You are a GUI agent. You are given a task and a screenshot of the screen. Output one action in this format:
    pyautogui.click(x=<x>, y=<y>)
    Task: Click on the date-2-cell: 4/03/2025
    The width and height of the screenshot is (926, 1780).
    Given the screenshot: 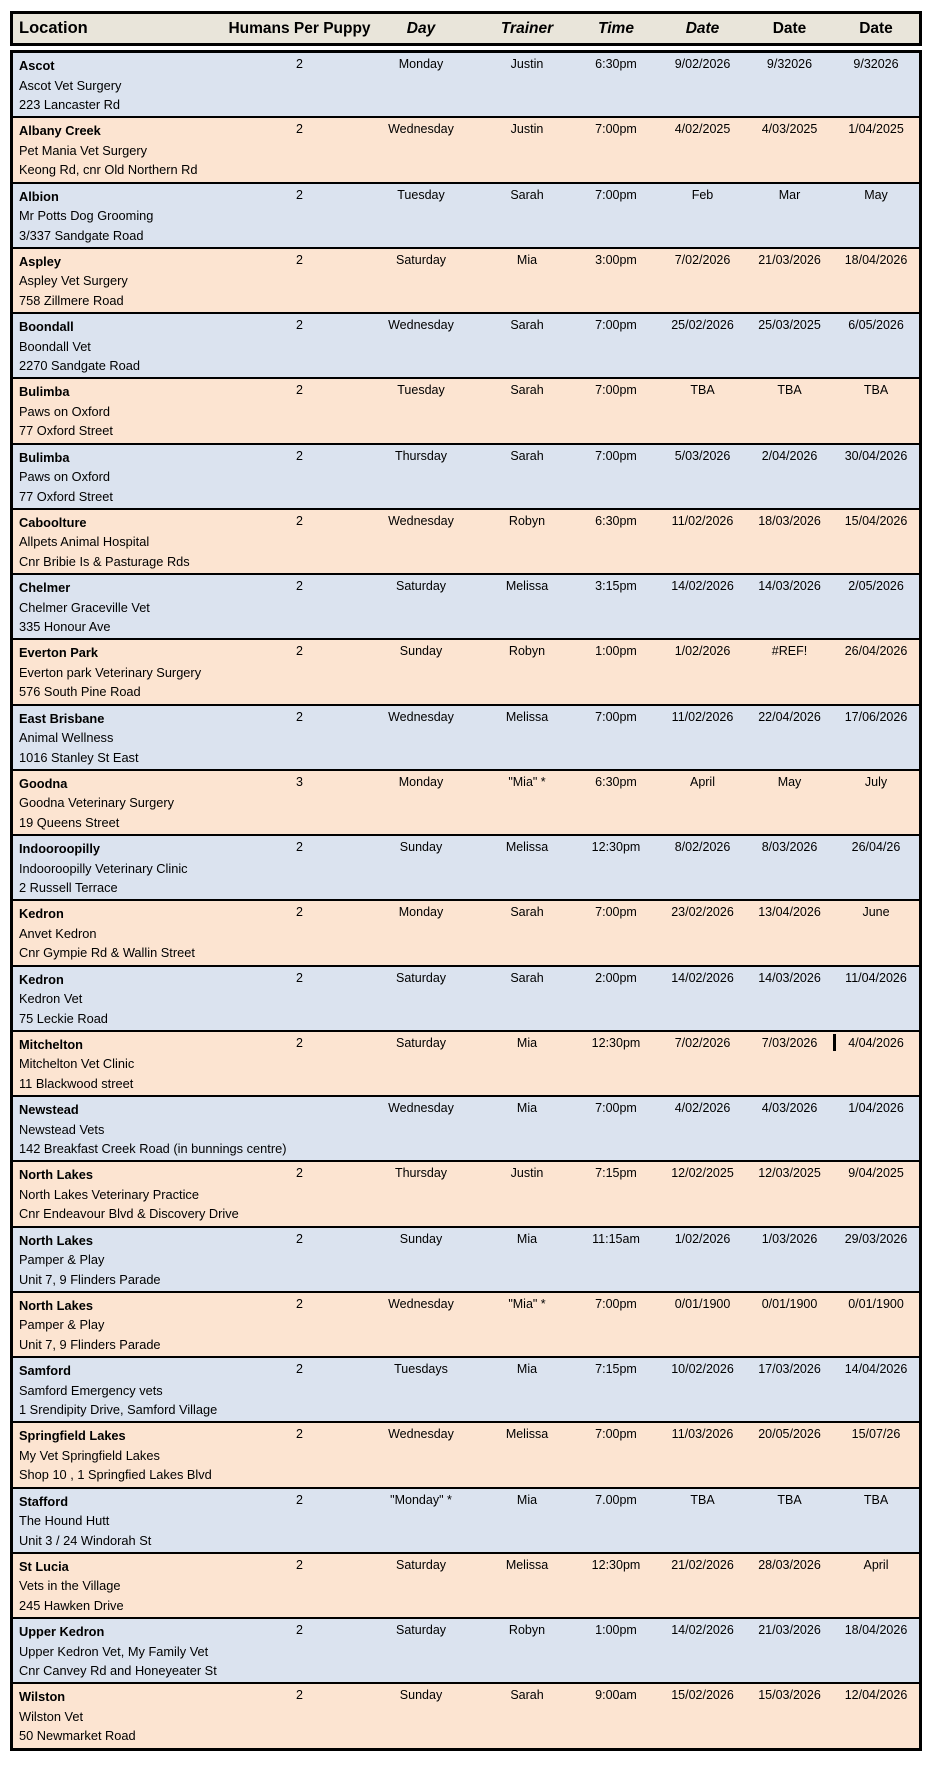 What is the action you would take?
    pyautogui.click(x=789, y=129)
    